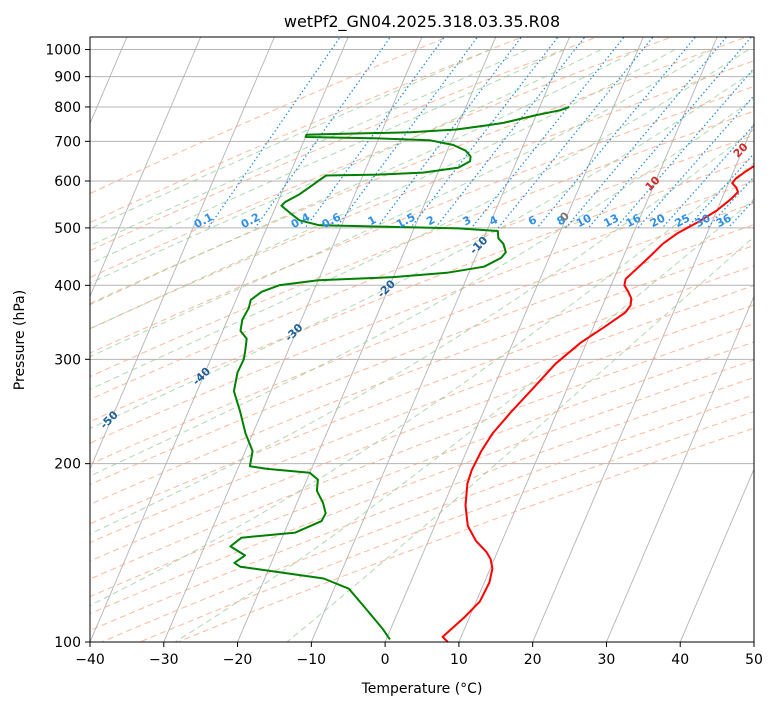 This screenshot has width=775, height=708. What do you see at coordinates (67, 643) in the screenshot?
I see `y-tick-label: 100` at bounding box center [67, 643].